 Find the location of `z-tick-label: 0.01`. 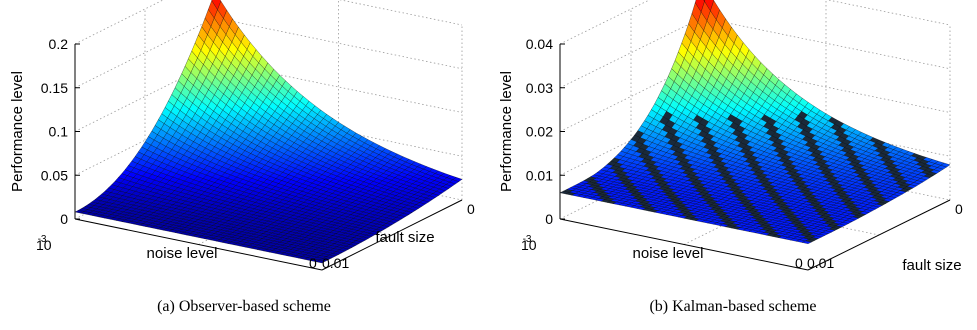

z-tick-label: 0.01 is located at coordinates (539, 175).